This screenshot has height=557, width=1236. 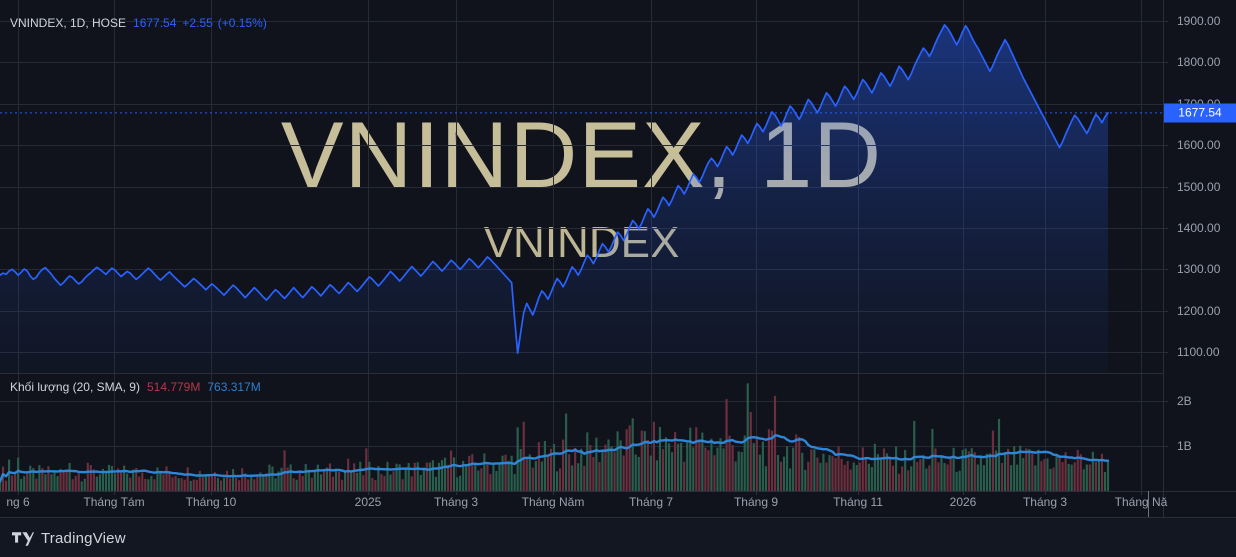 What do you see at coordinates (1165, 401) in the screenshot?
I see `volume-axis-tick` at bounding box center [1165, 401].